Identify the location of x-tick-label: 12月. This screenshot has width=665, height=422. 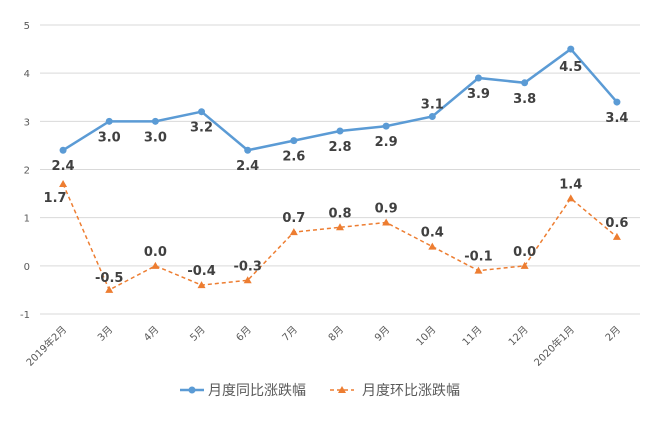
(518, 336).